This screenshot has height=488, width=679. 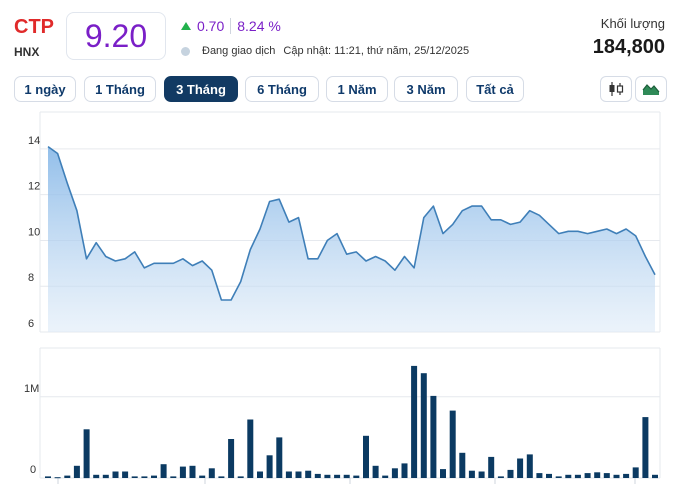 I want to click on price-display: 9.20, so click(x=116, y=36).